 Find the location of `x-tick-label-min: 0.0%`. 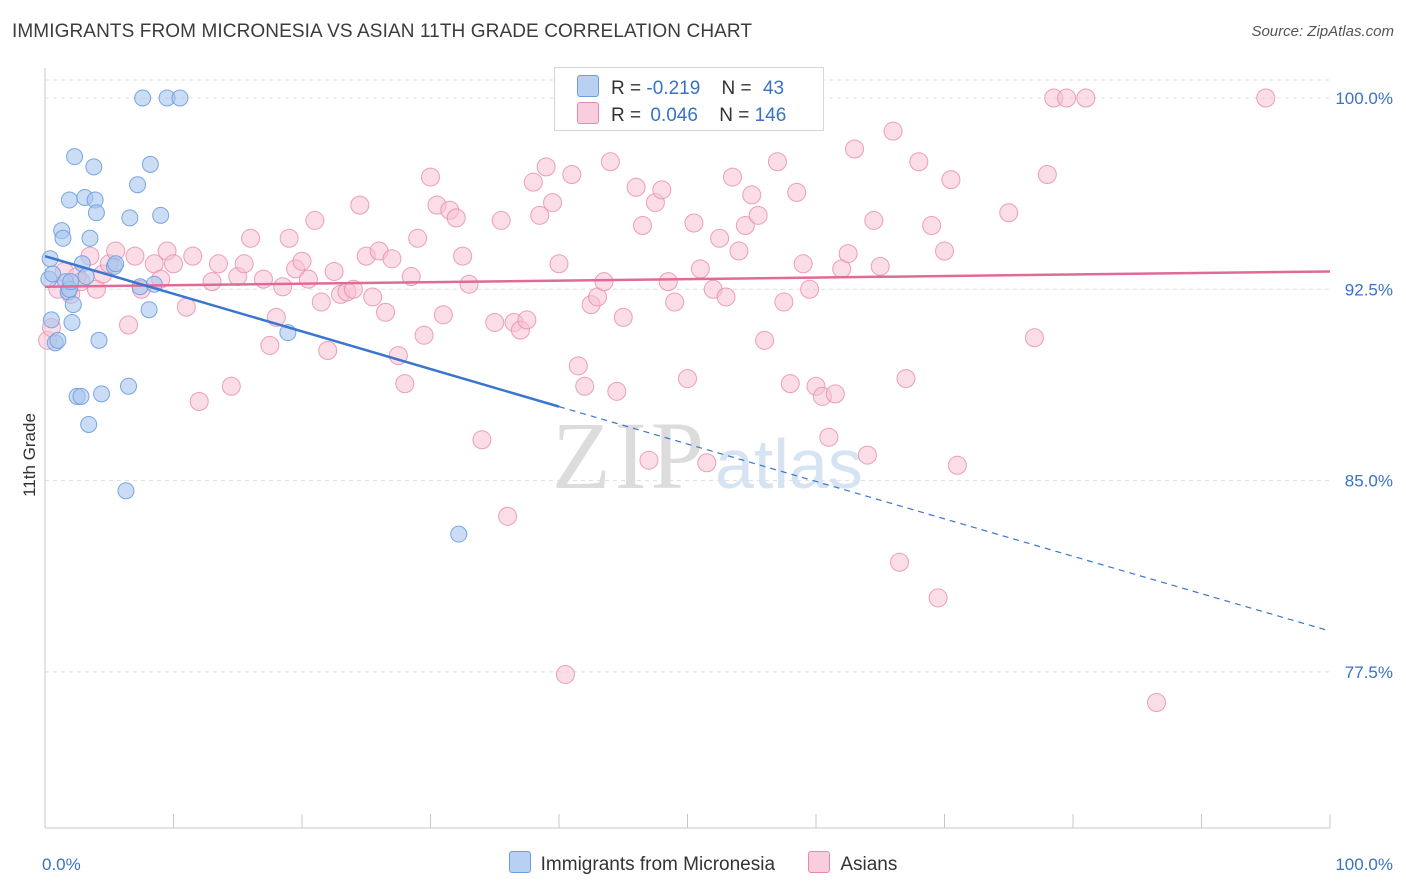

x-tick-label-min: 0.0% is located at coordinates (61, 864).